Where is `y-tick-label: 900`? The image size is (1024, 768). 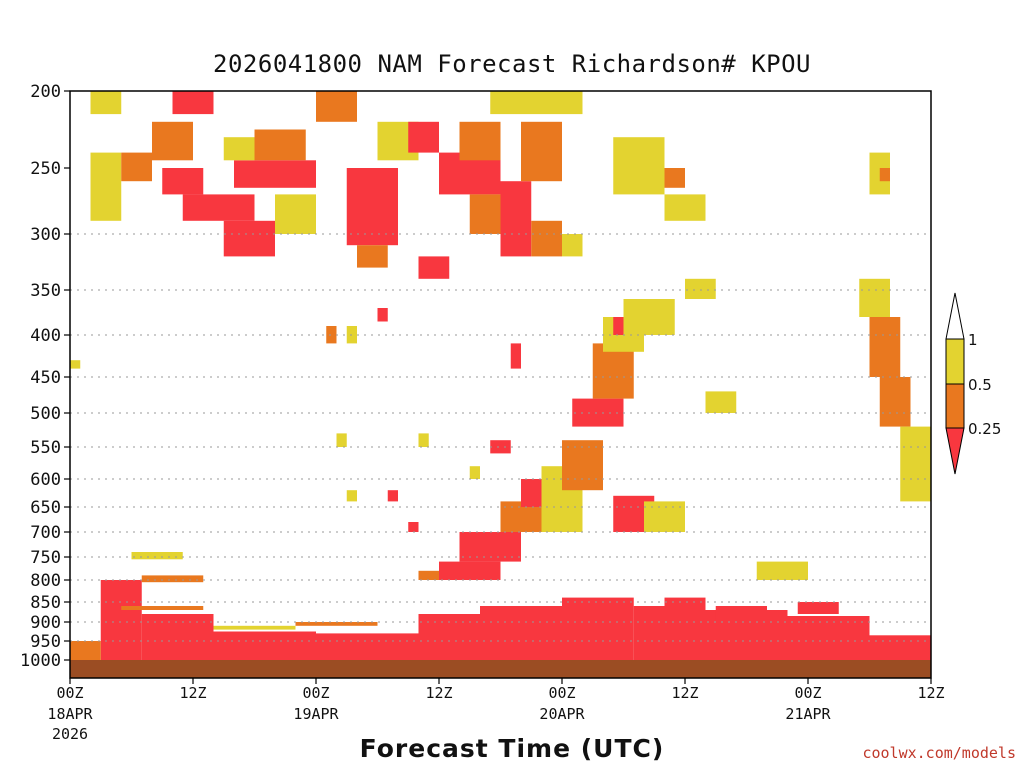 y-tick-label: 900 is located at coordinates (45, 623).